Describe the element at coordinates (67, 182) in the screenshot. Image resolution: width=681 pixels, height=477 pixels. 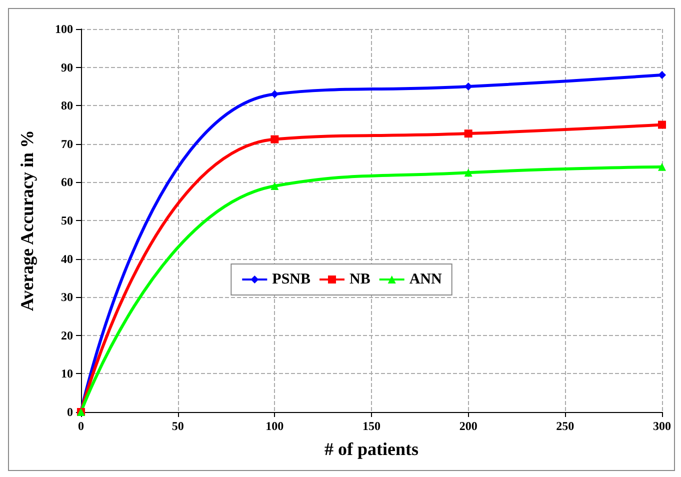
I see `y-tick-label: 60` at that location.